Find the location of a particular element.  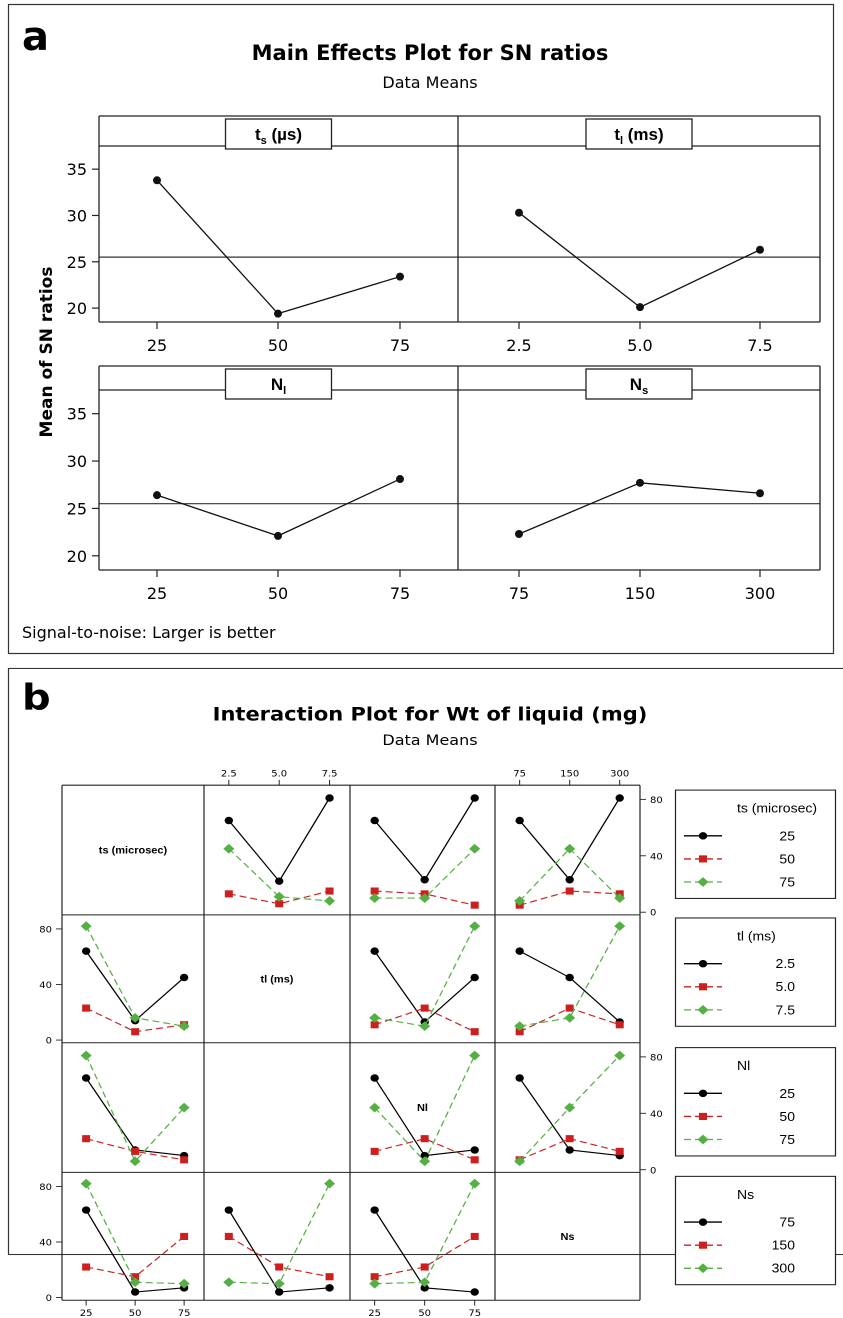

legend-1: ts (microsec) 25 50 75 is located at coordinates (755, 844).